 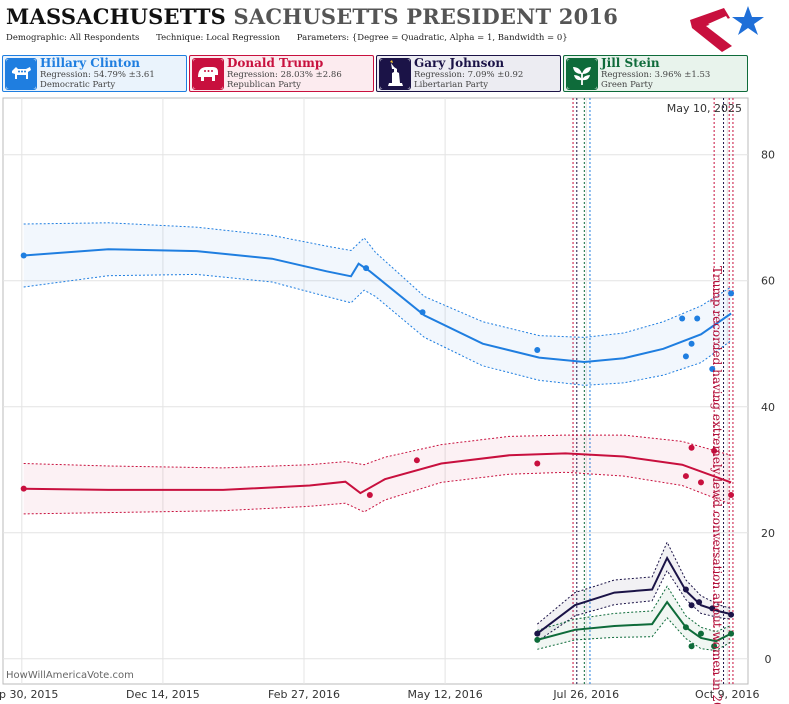 I want to click on x-tick-label: Feb 27, 2016, so click(x=304, y=694).